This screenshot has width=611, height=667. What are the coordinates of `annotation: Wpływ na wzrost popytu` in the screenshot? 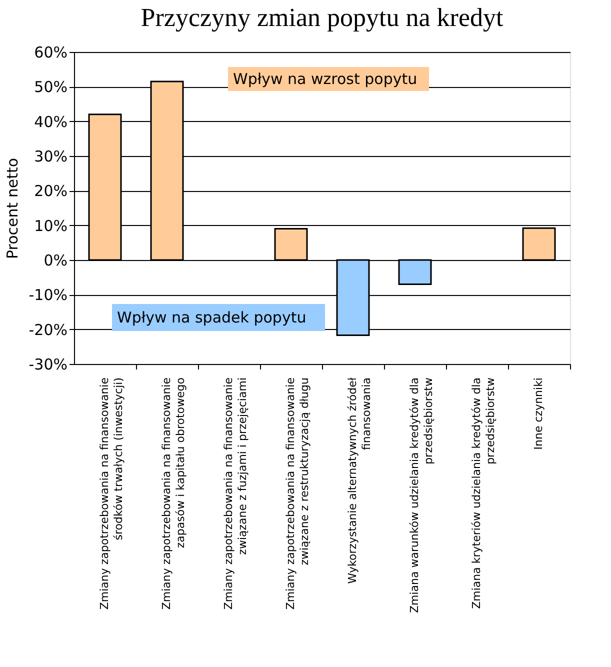 It's located at (325, 79).